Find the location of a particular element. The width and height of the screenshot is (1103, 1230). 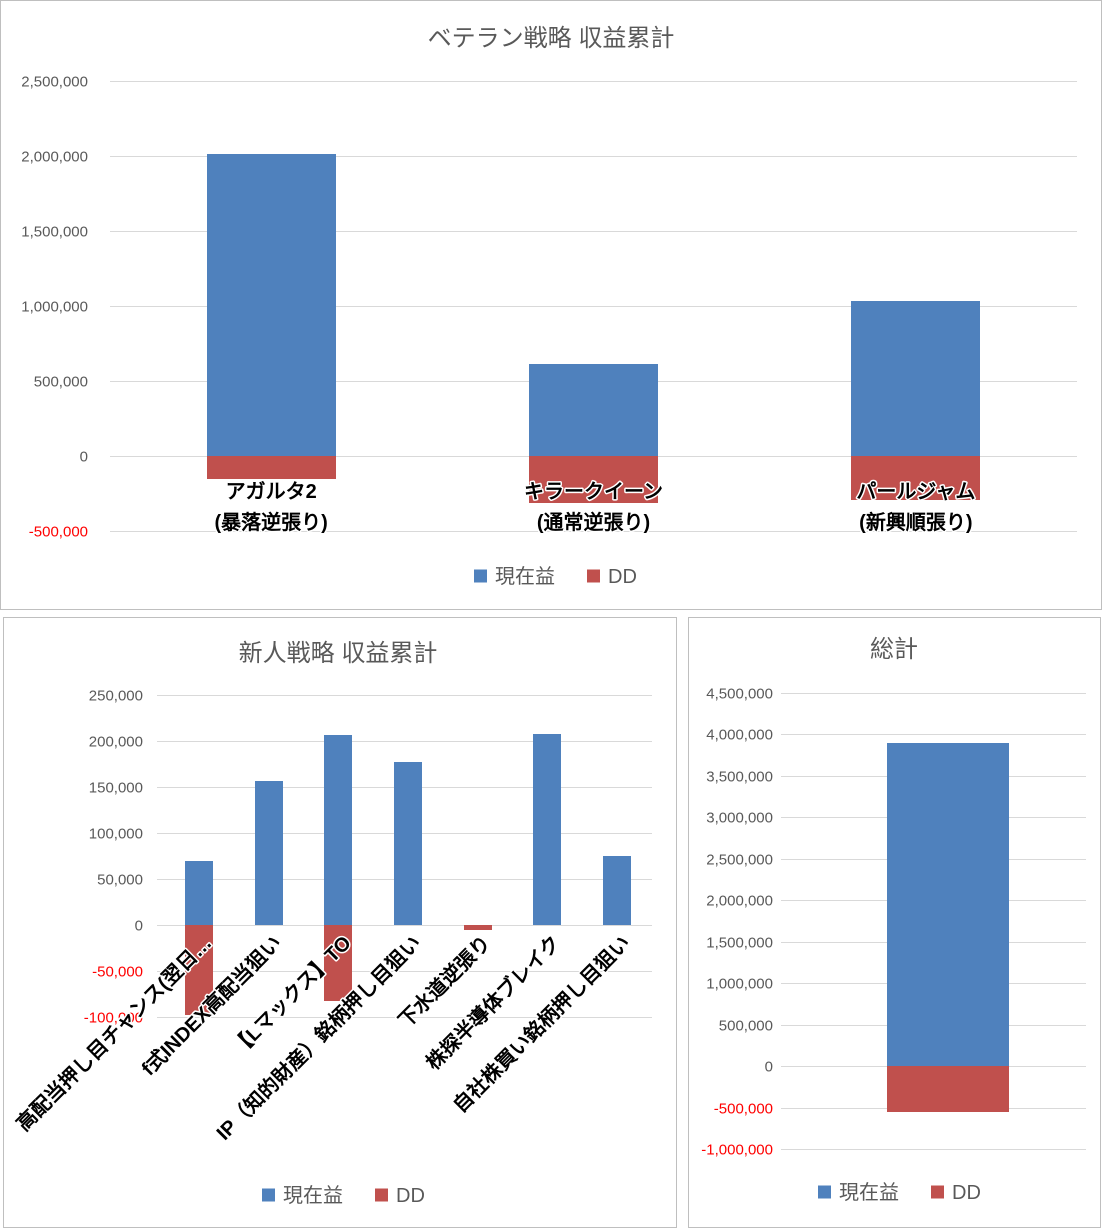

y-tick-label: 250,000 is located at coordinates (116, 696).